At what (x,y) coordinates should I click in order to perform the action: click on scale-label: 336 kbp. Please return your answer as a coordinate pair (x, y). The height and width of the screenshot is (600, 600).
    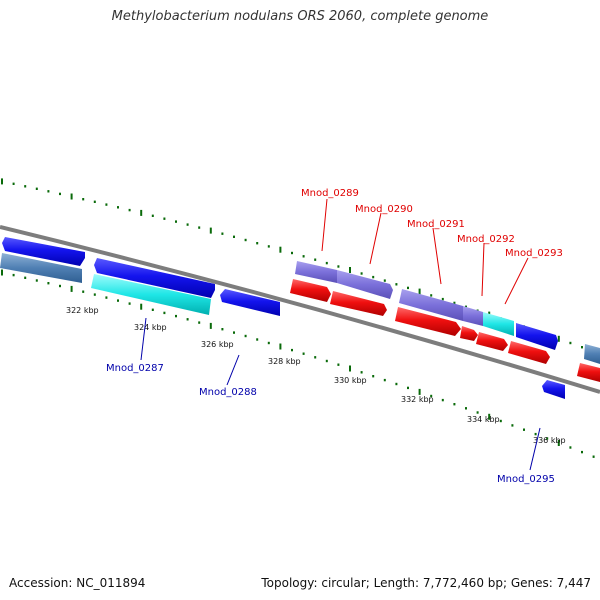
    Looking at the image, I should click on (549, 440).